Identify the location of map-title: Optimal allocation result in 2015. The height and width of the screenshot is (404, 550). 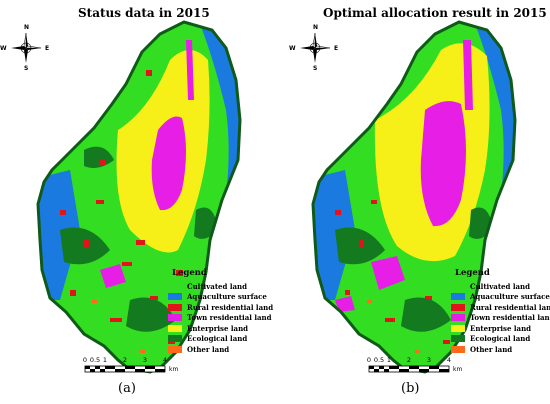
(435, 13).